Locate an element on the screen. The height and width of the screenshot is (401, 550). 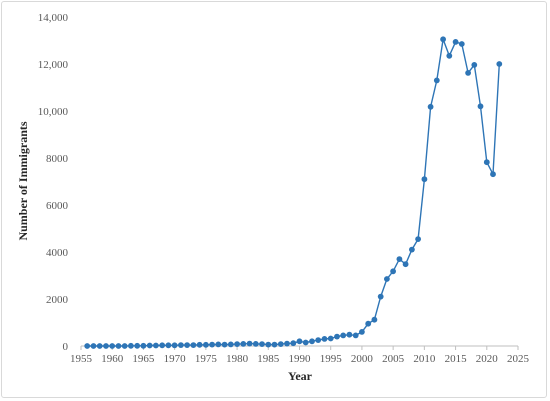
y-axis-title: Number of Immigrants is located at coordinates (23, 180).